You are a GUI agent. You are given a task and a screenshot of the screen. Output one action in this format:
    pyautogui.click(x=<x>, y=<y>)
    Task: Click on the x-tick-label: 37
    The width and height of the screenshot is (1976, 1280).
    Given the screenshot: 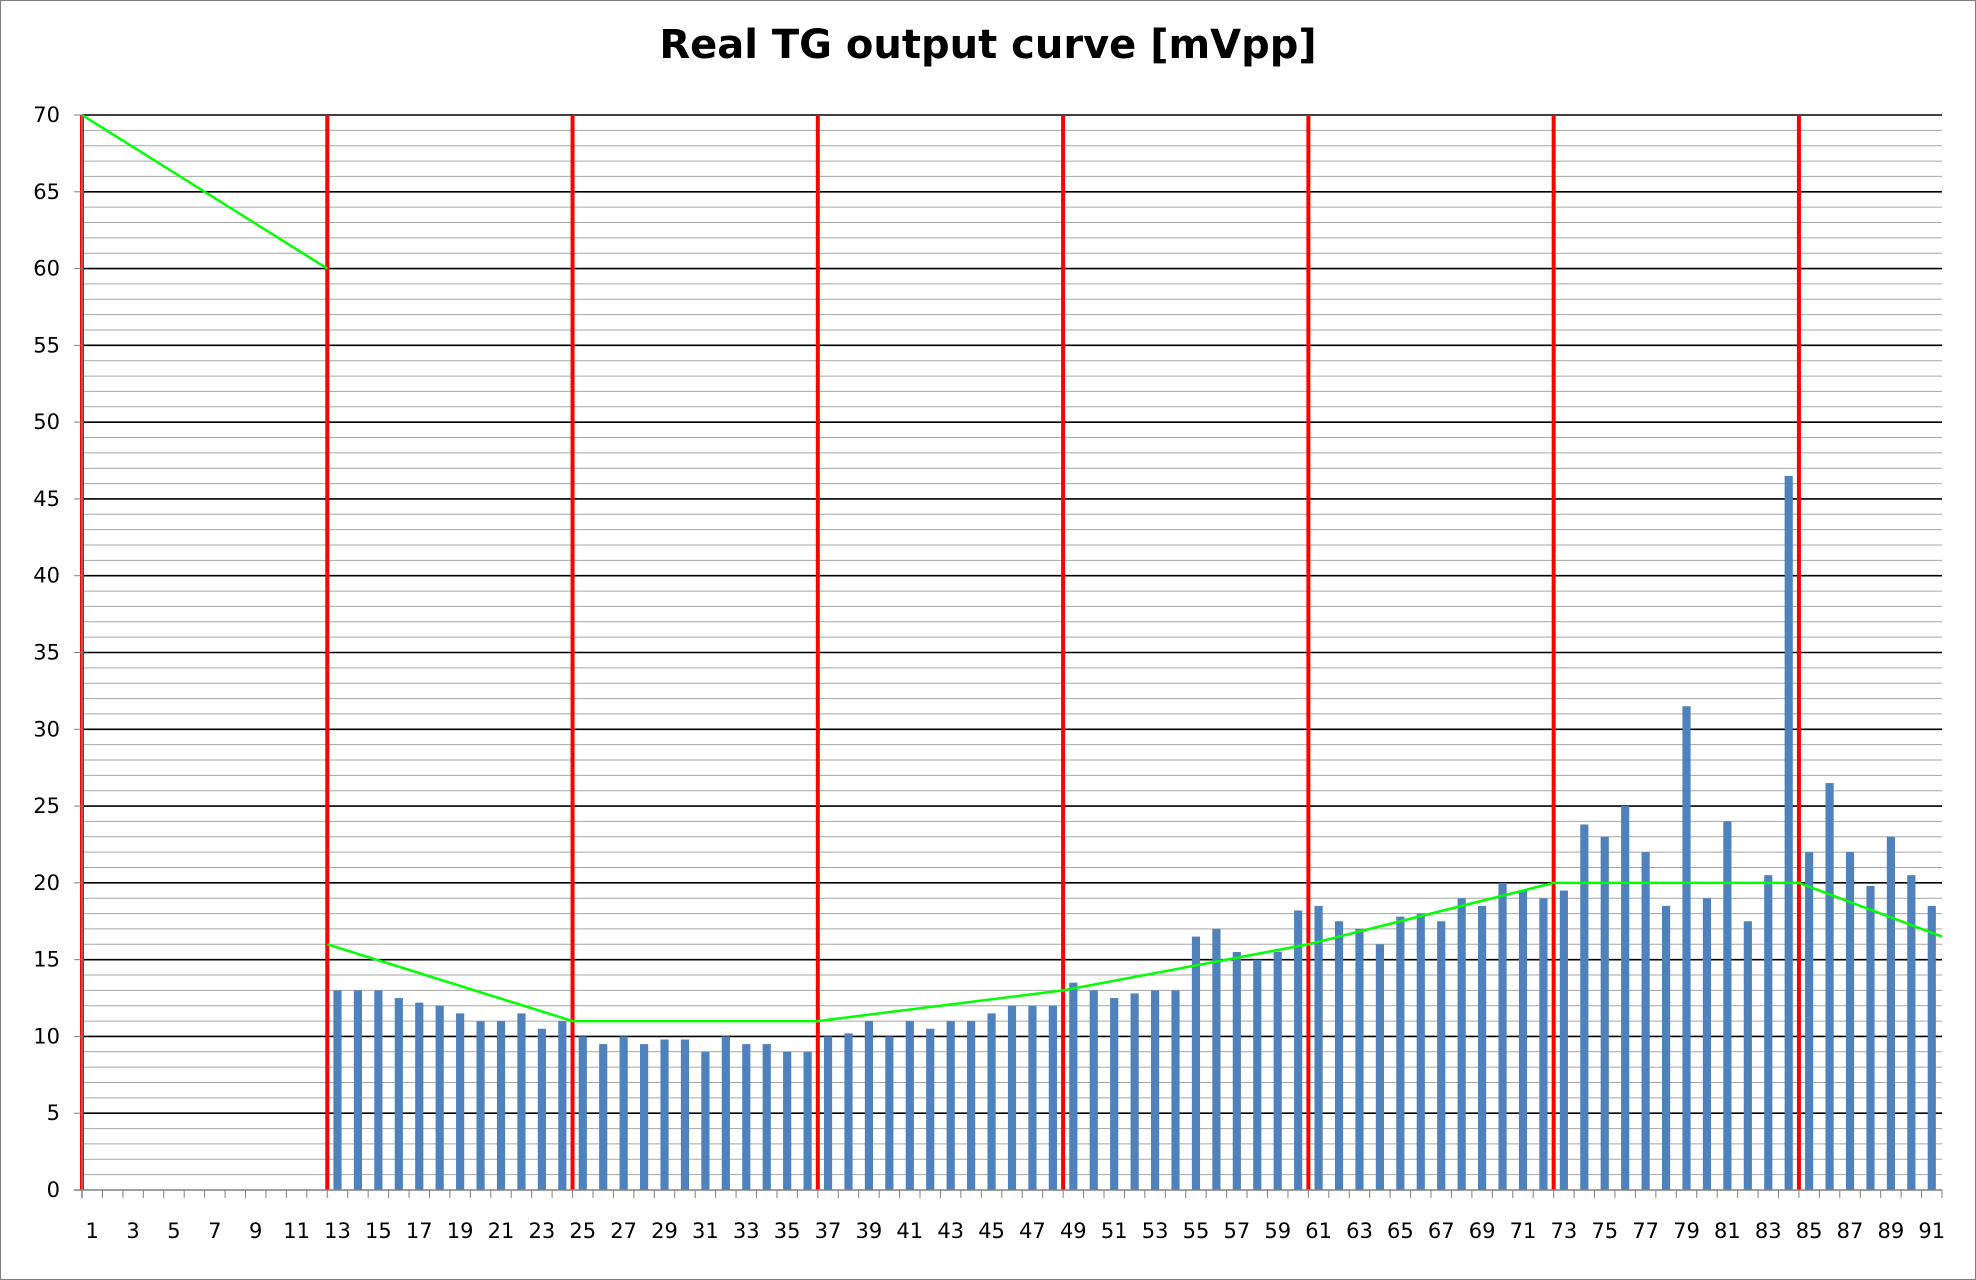 What is the action you would take?
    pyautogui.click(x=828, y=1231)
    